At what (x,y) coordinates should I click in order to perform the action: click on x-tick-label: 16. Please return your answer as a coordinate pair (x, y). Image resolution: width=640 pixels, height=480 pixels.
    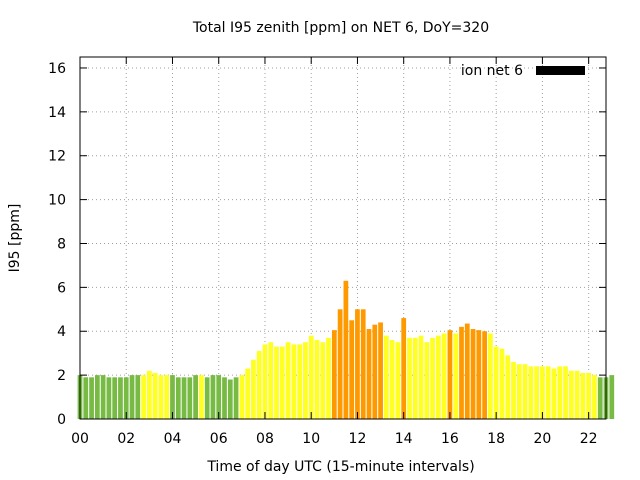
    Looking at the image, I should click on (450, 439).